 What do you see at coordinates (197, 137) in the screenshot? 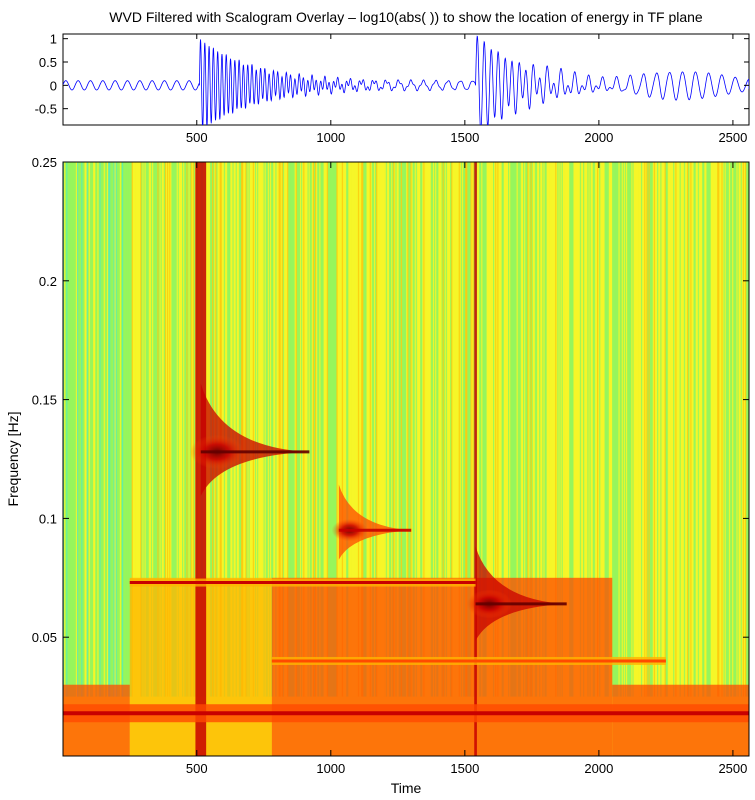
I see `waveform-x-tick-label: 500` at bounding box center [197, 137].